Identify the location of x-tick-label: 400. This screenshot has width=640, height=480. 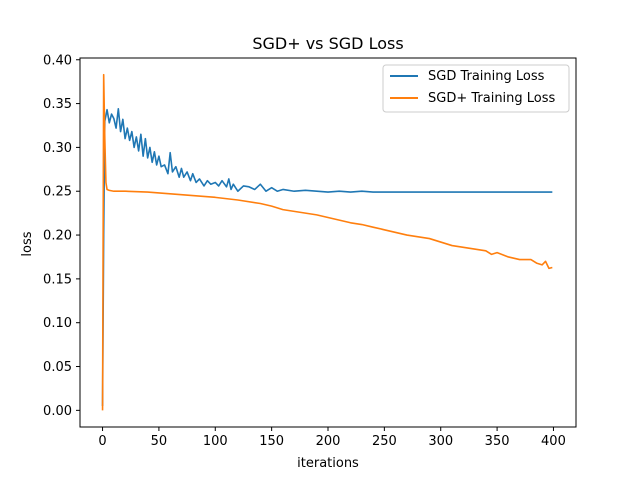
(553, 441).